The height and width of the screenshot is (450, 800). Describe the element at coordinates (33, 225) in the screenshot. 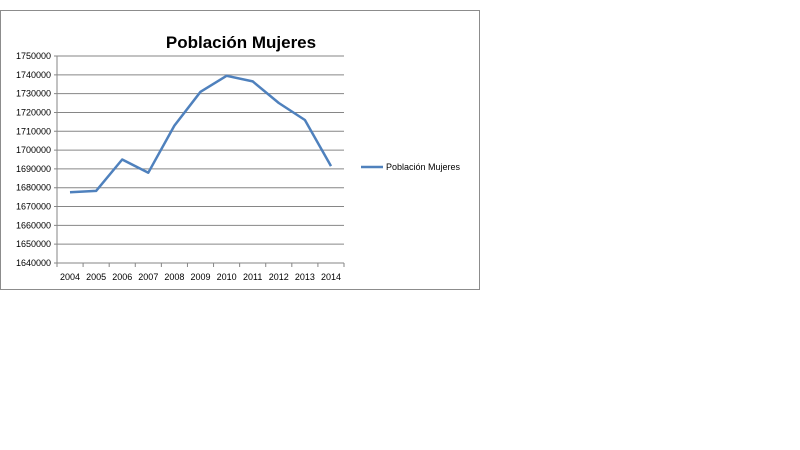

I see `y-tick-label: 1660000` at that location.